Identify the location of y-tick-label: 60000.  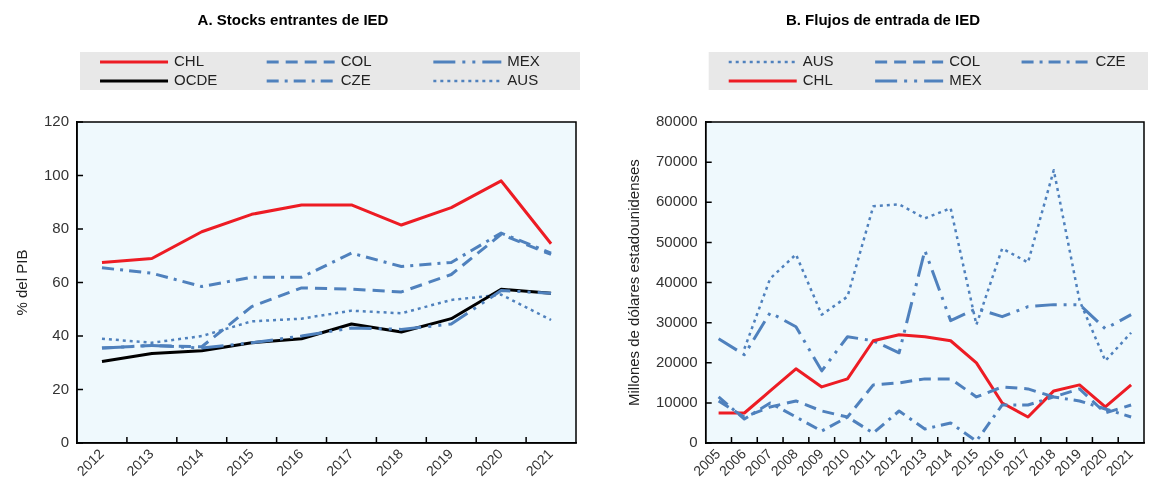
(676, 201).